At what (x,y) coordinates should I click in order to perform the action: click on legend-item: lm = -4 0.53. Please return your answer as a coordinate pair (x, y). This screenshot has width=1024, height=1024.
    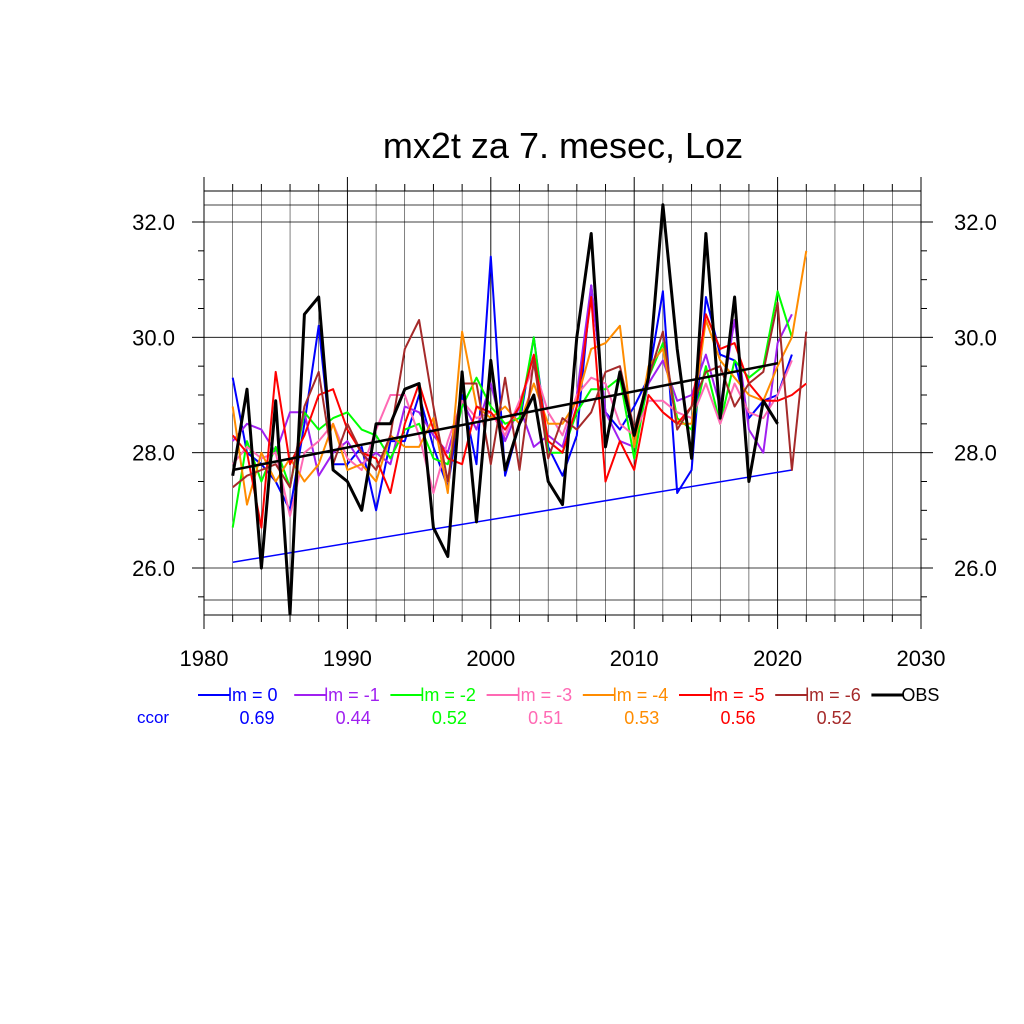
    Looking at the image, I should click on (625, 706).